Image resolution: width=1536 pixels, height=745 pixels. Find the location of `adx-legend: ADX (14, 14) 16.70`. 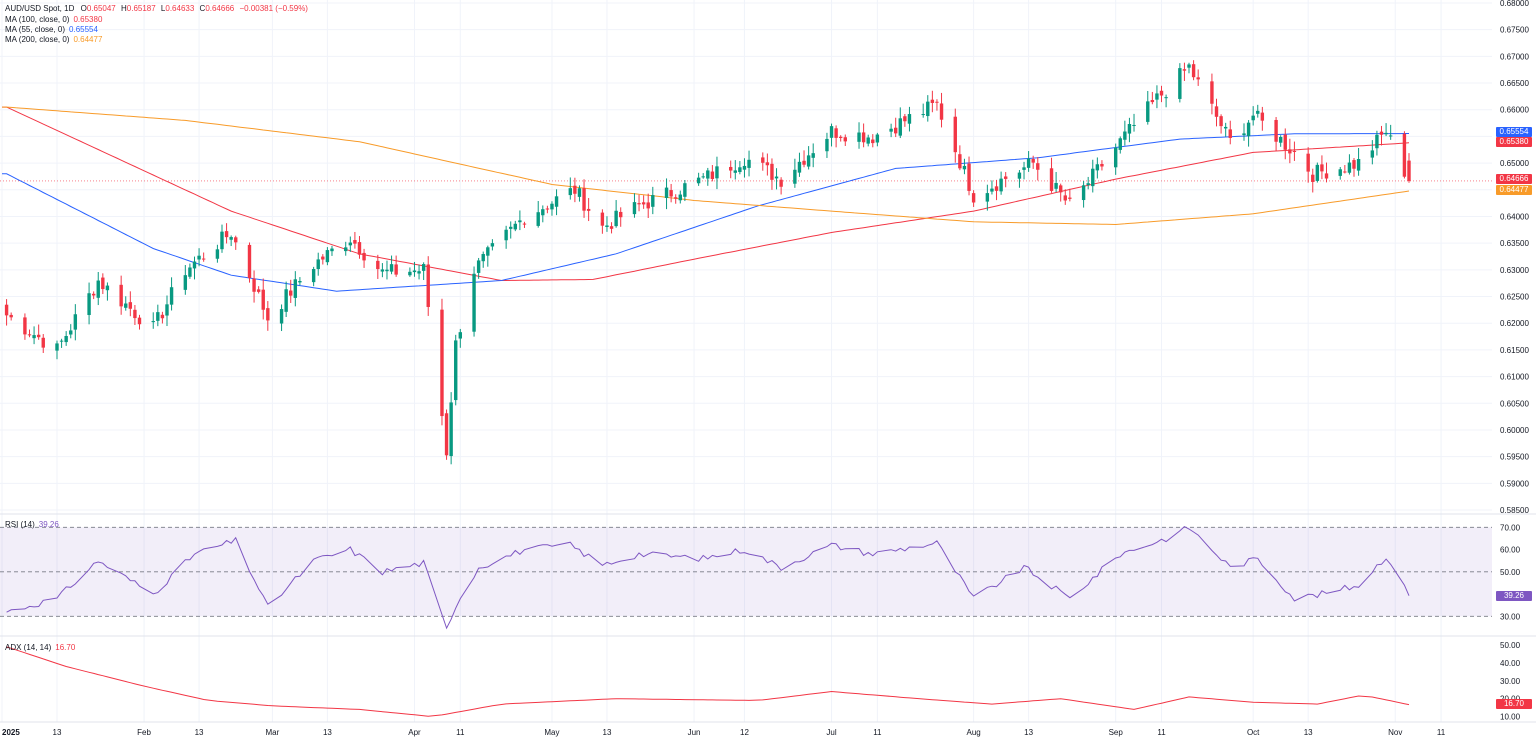

adx-legend: ADX (14, 14) 16.70 is located at coordinates (40, 648).